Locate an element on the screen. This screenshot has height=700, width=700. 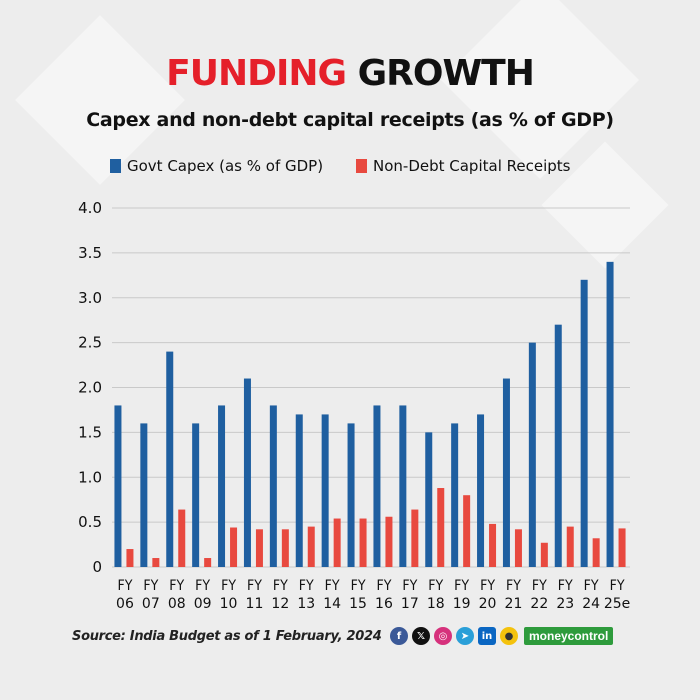
chart-title: FUNDING GROWTH is located at coordinates (350, 74).